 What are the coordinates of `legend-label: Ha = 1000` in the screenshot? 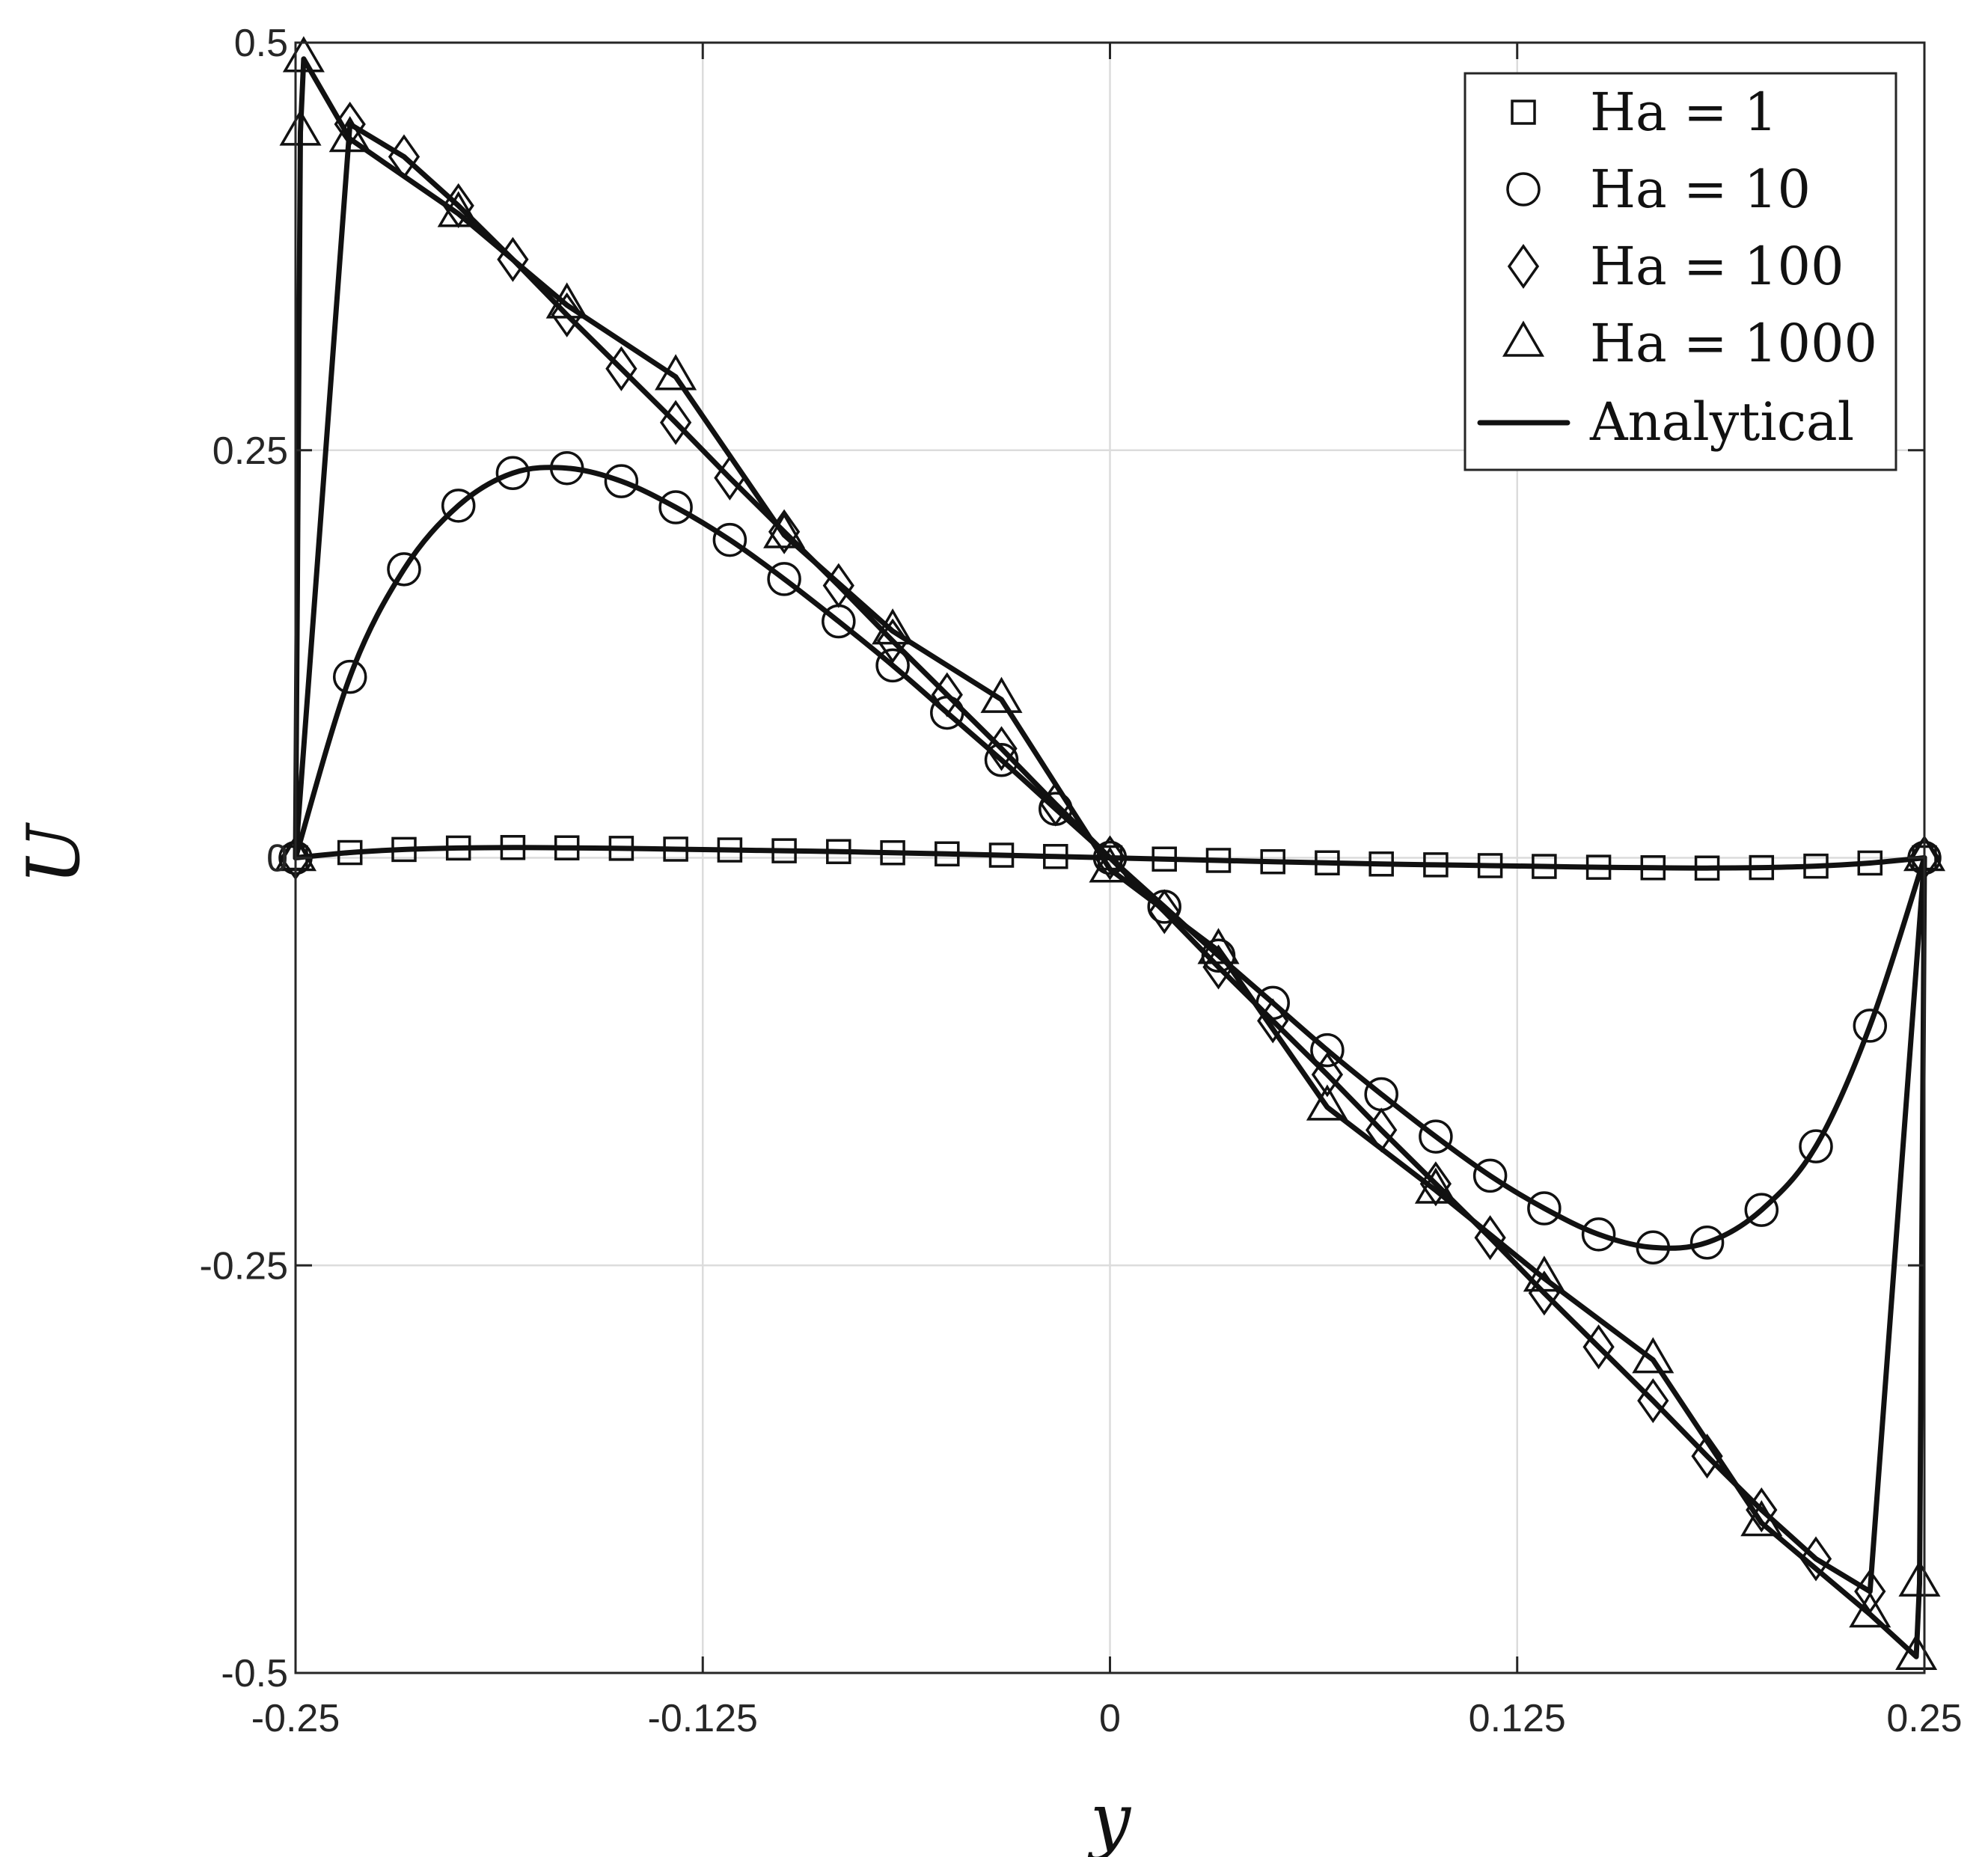 It's located at (1733, 343).